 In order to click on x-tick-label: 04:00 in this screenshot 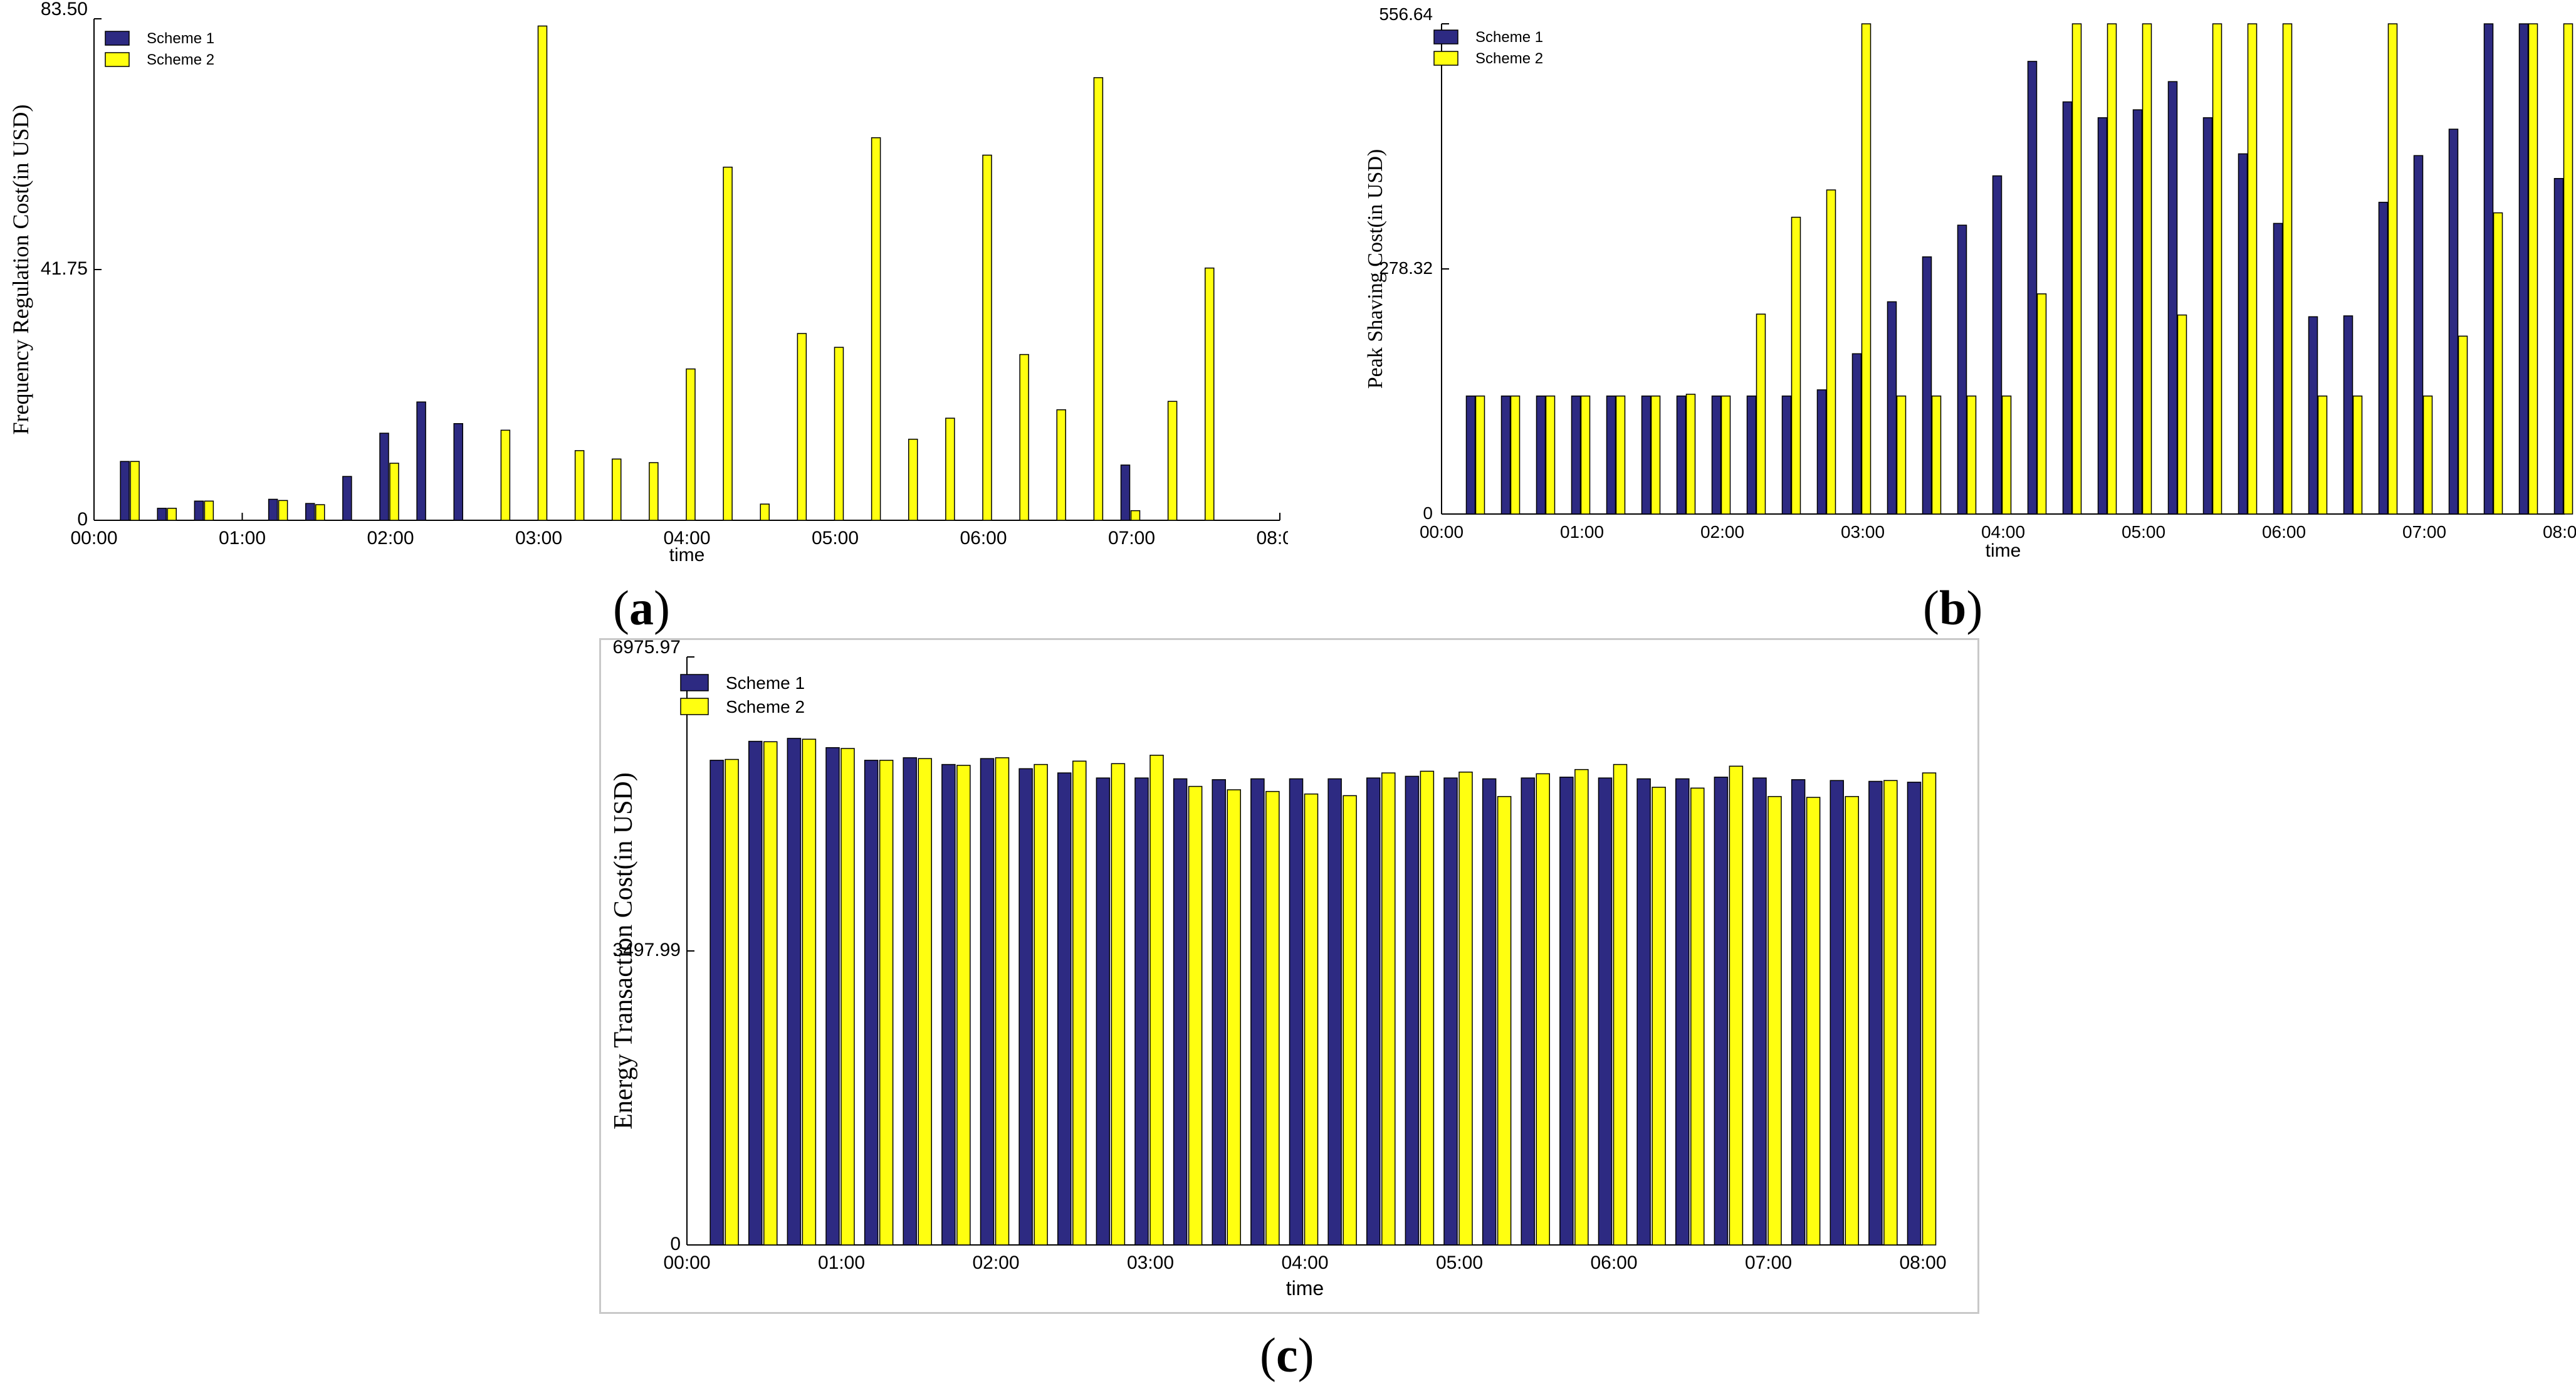, I will do `click(2003, 532)`.